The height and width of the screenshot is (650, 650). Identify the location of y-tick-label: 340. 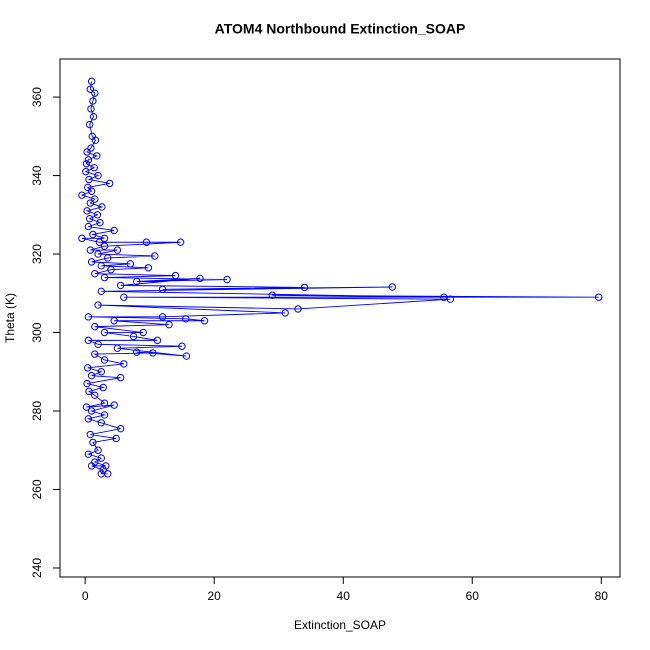
(37, 175).